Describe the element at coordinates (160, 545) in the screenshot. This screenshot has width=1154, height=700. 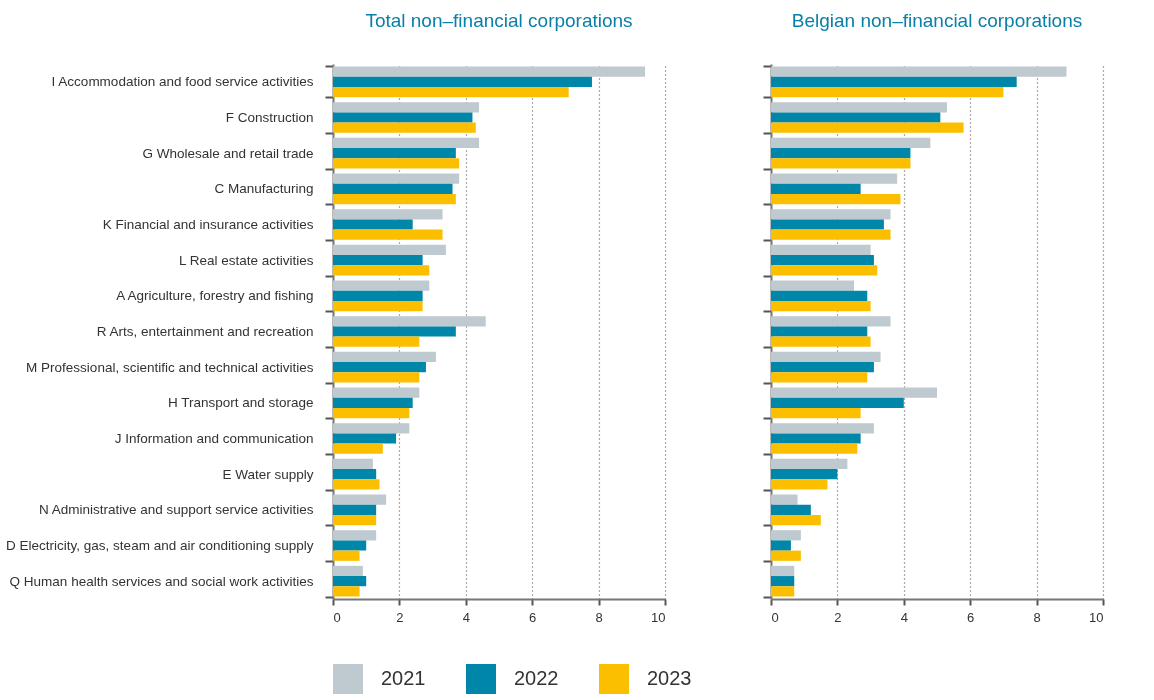
I see `y-tick-label: D Electricity, gas, steam and air conditioning supply` at that location.